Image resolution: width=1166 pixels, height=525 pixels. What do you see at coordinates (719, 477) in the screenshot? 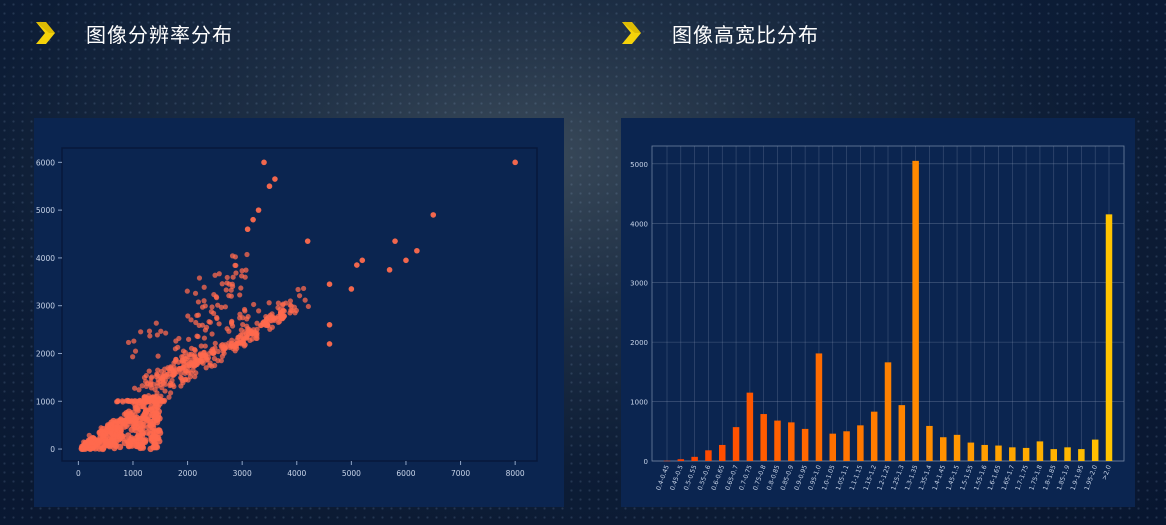
I see `x-tick-label: 0.6-0.65` at bounding box center [719, 477].